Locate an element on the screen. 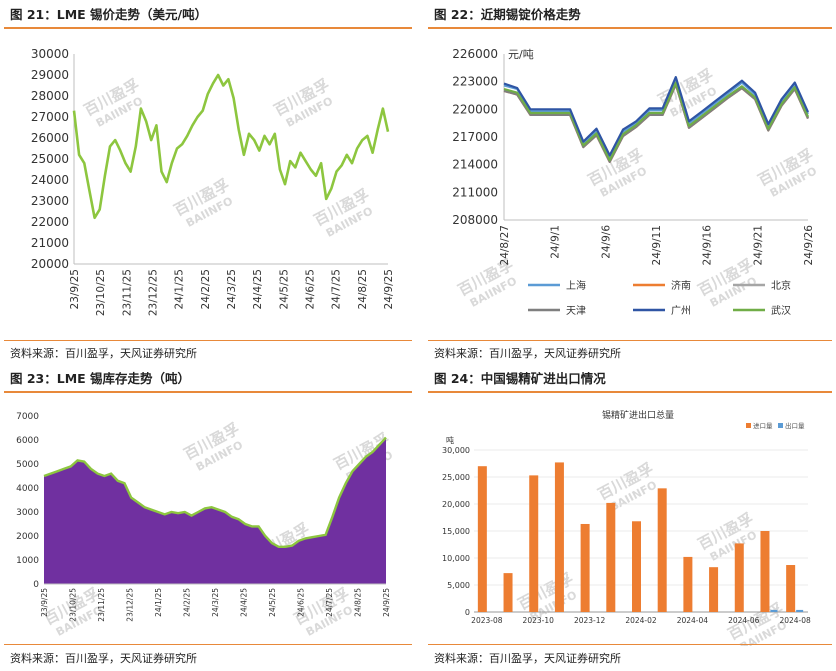  y-tick-label: 2000 is located at coordinates (27, 537).